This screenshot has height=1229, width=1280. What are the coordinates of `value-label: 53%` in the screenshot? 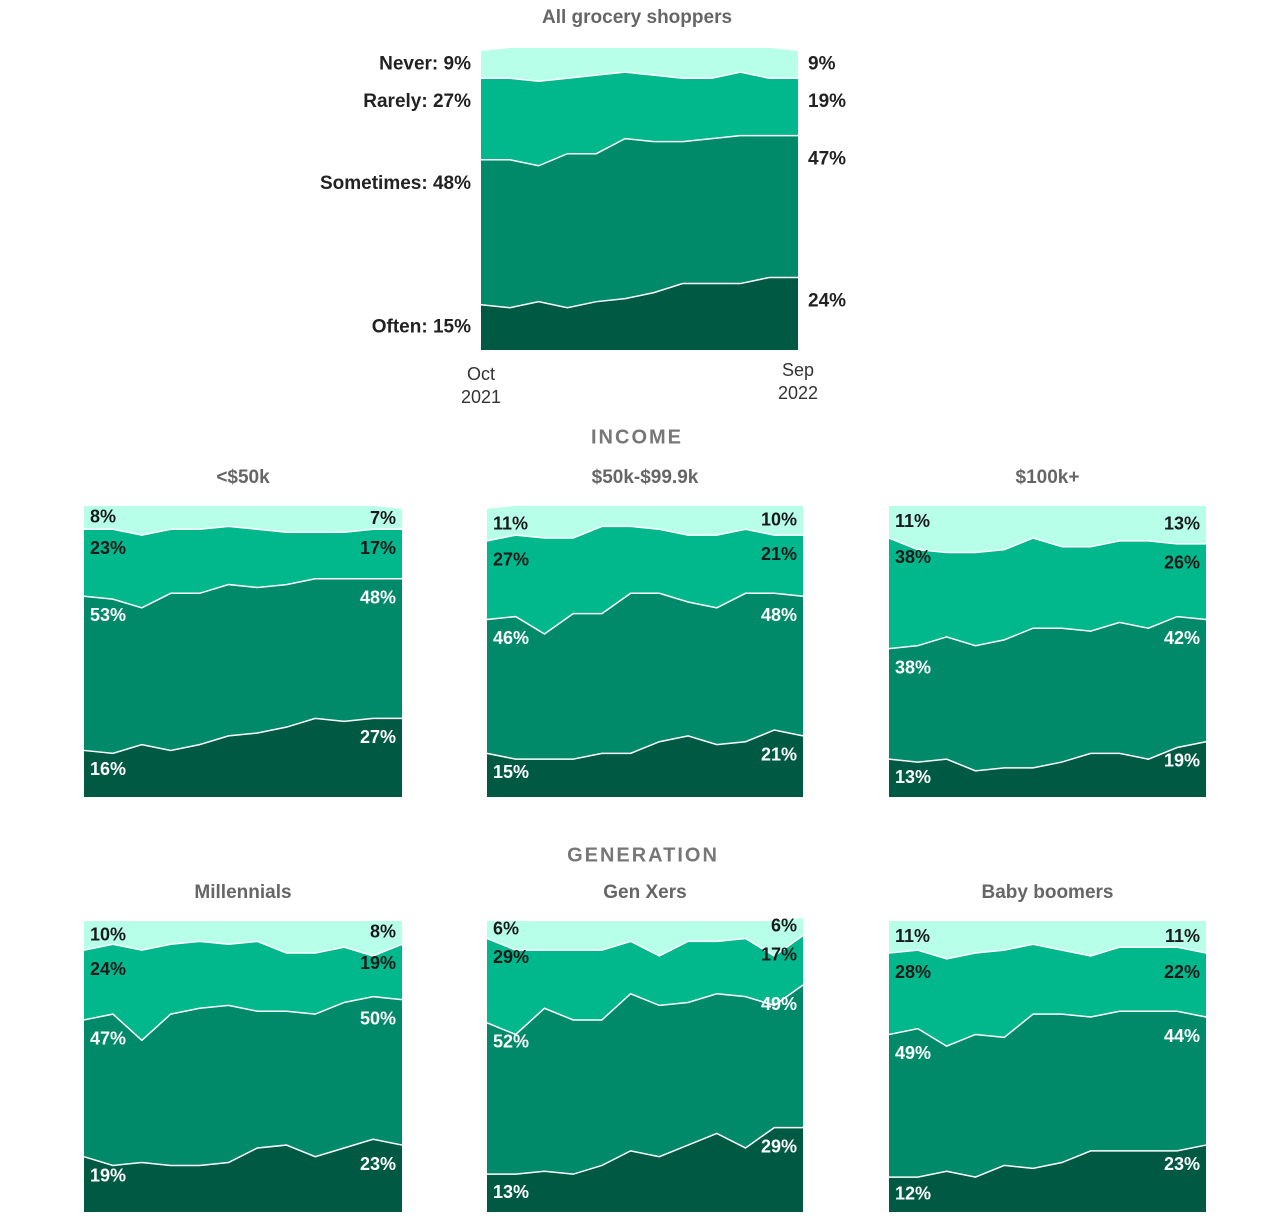 It's located at (108, 615).